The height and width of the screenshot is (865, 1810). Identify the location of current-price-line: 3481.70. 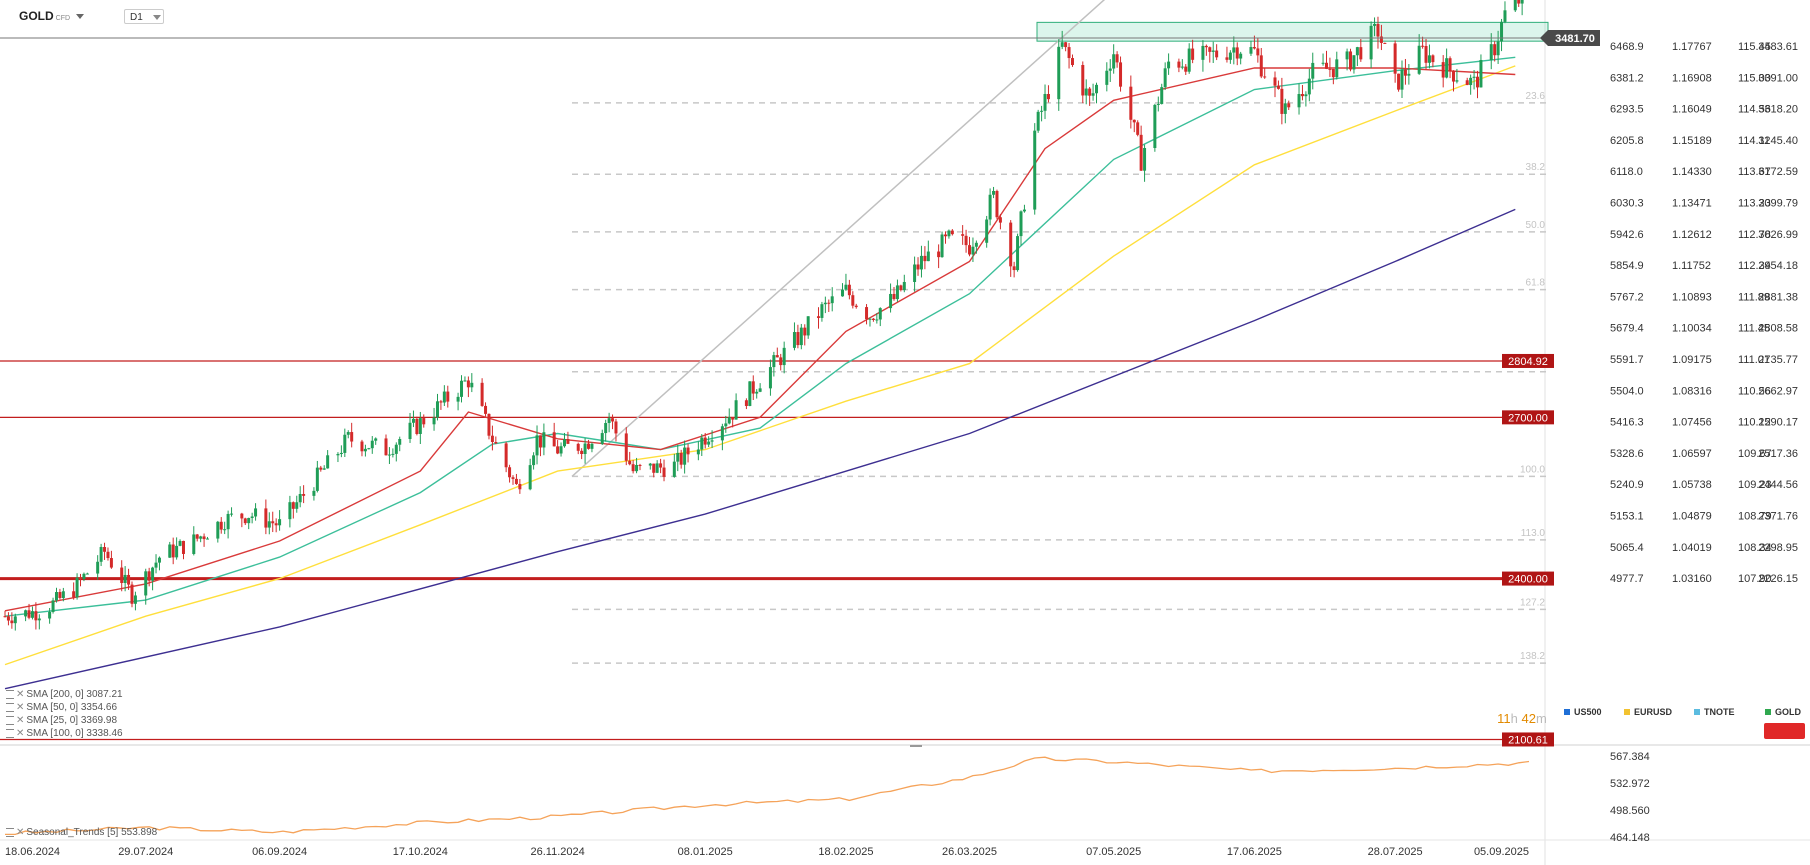
(800, 38).